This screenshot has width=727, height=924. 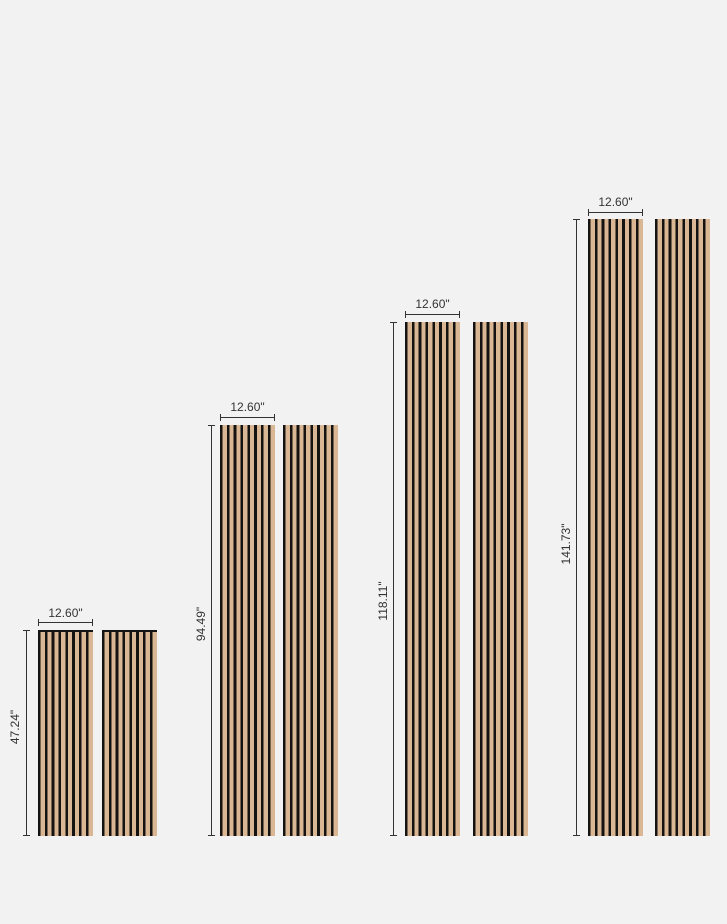 I want to click on height-label: 47.24", so click(x=15, y=727).